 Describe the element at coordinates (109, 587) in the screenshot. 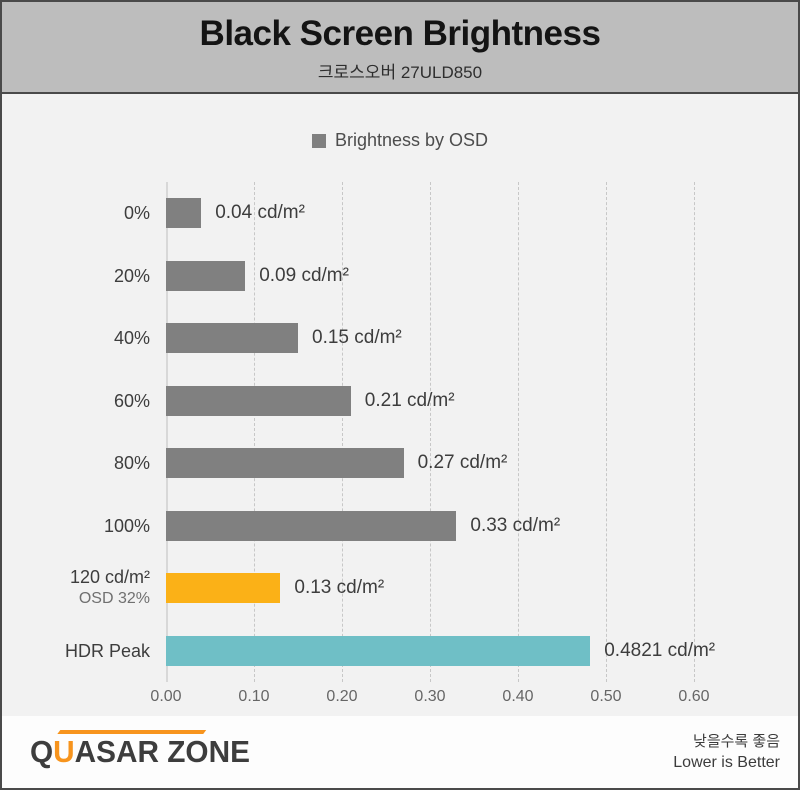

I see `category-label: 120 cd/m² OSD 32%` at that location.